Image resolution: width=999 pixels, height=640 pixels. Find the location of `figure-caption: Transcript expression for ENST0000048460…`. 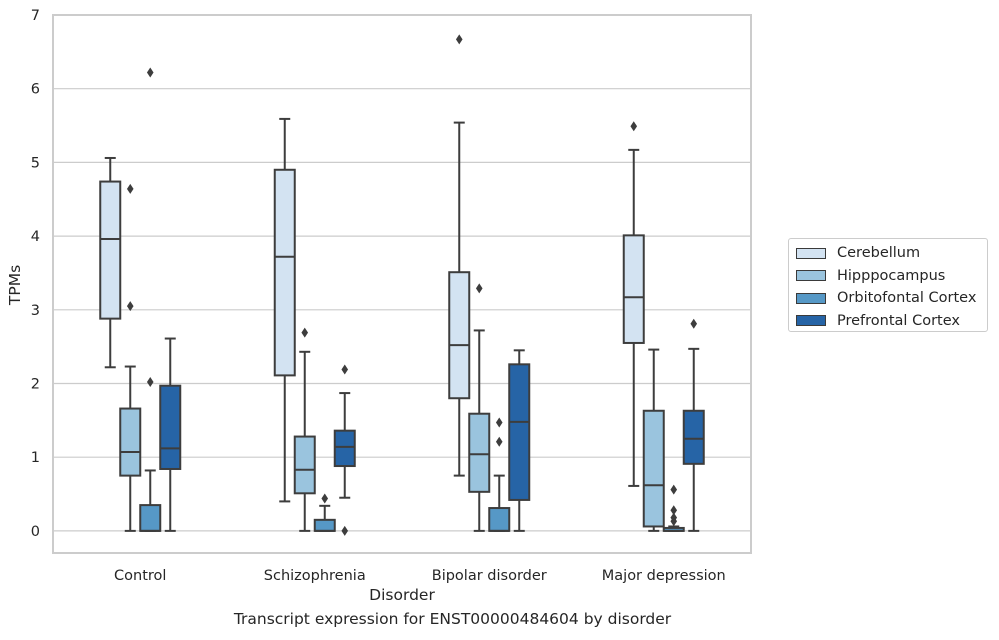

figure-caption: Transcript expression for ENST0000048460… is located at coordinates (452, 619).